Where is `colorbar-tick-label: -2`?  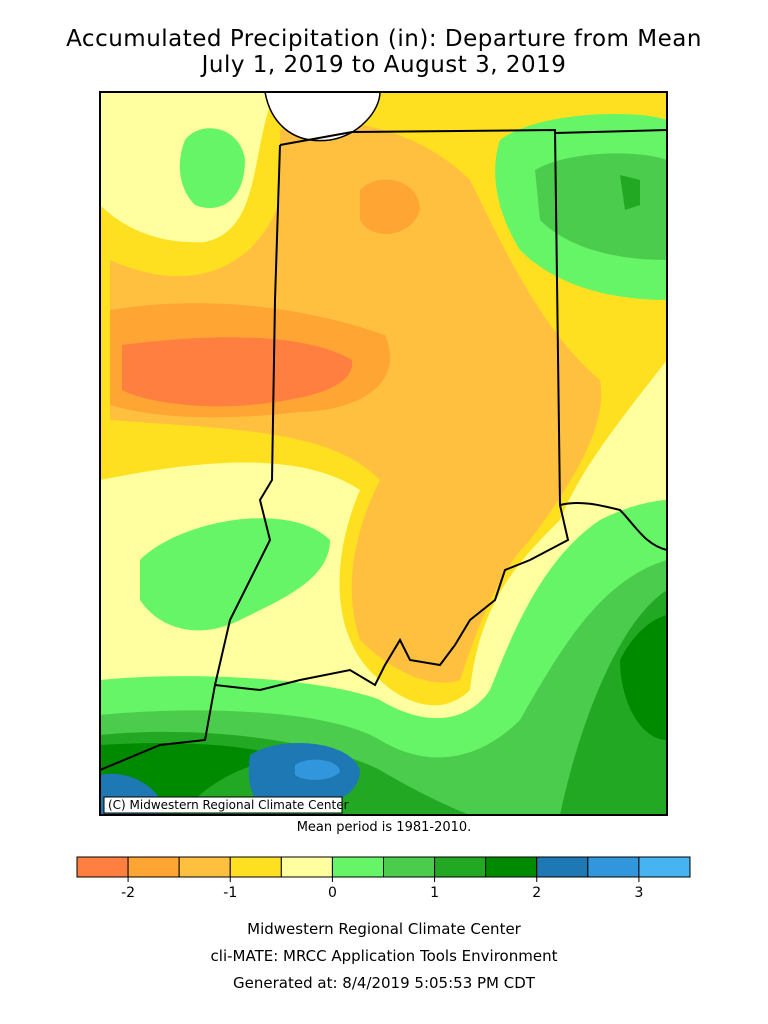 colorbar-tick-label: -2 is located at coordinates (128, 893).